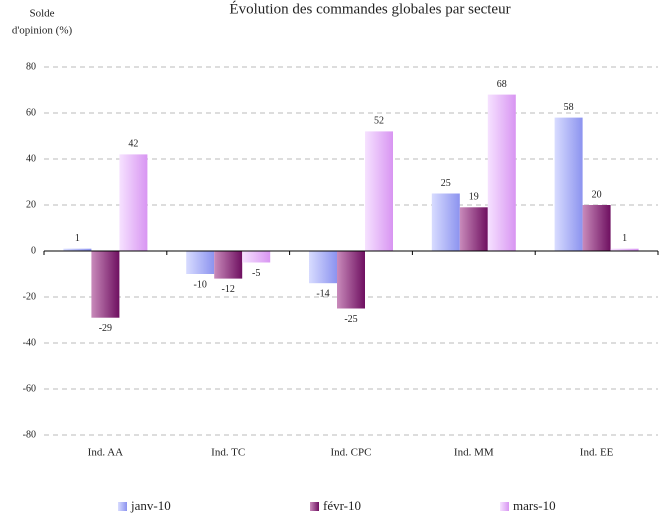  Describe the element at coordinates (502, 84) in the screenshot. I see `data-label: 68` at that location.